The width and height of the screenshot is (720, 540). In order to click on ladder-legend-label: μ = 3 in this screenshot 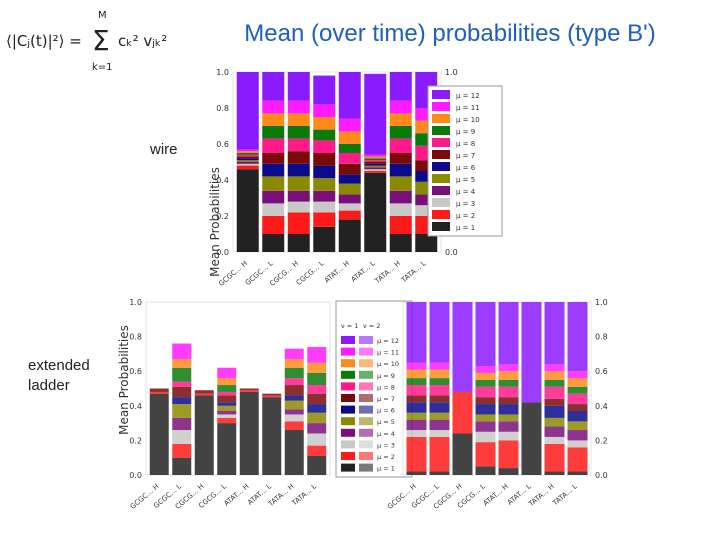, I will do `click(386, 445)`.